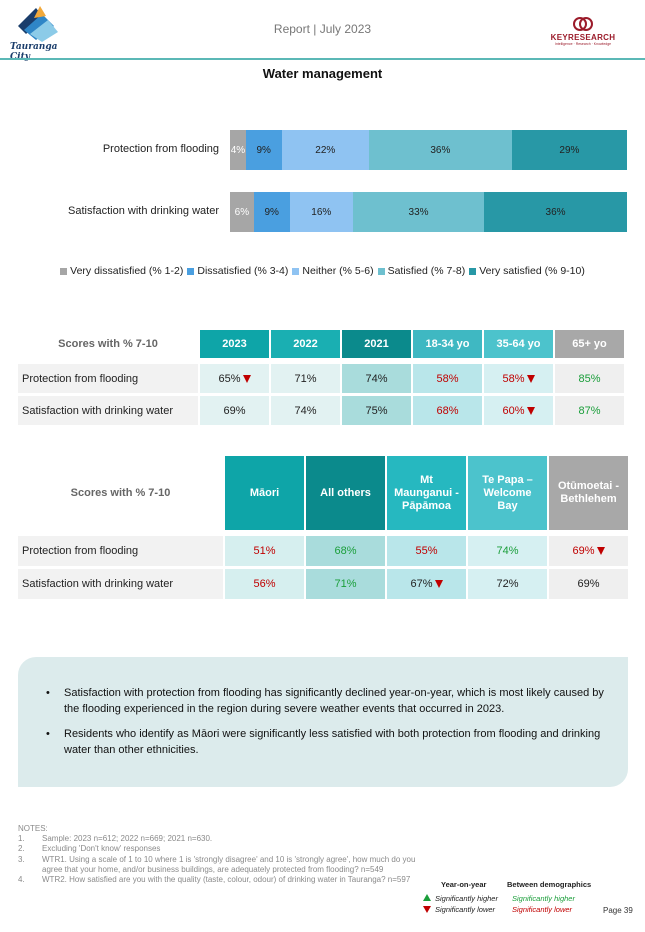 The image size is (645, 932). I want to click on key-demo-lower: Significantly lower, so click(542, 909).